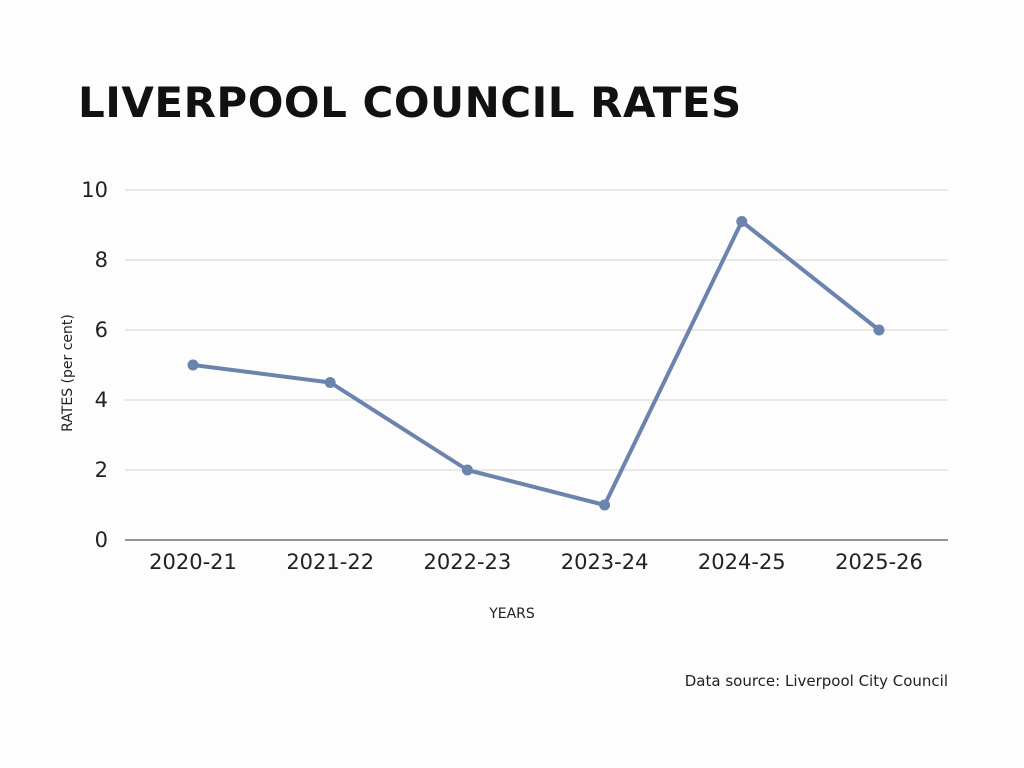 Image resolution: width=1024 pixels, height=768 pixels. What do you see at coordinates (101, 400) in the screenshot?
I see `y-tick-label: 4` at bounding box center [101, 400].